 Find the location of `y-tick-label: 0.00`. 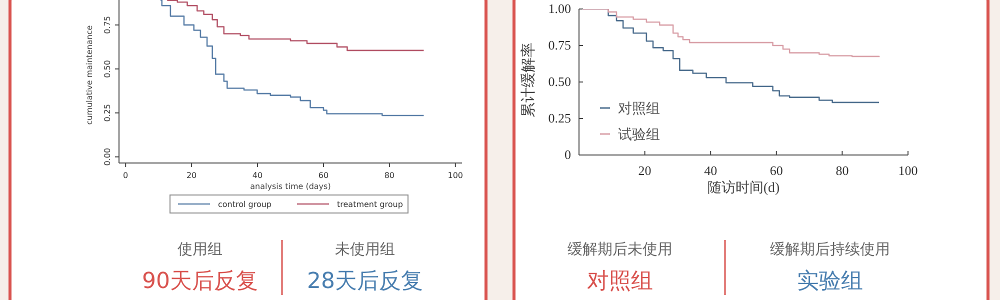

y-tick-label: 0.00 is located at coordinates (107, 157).